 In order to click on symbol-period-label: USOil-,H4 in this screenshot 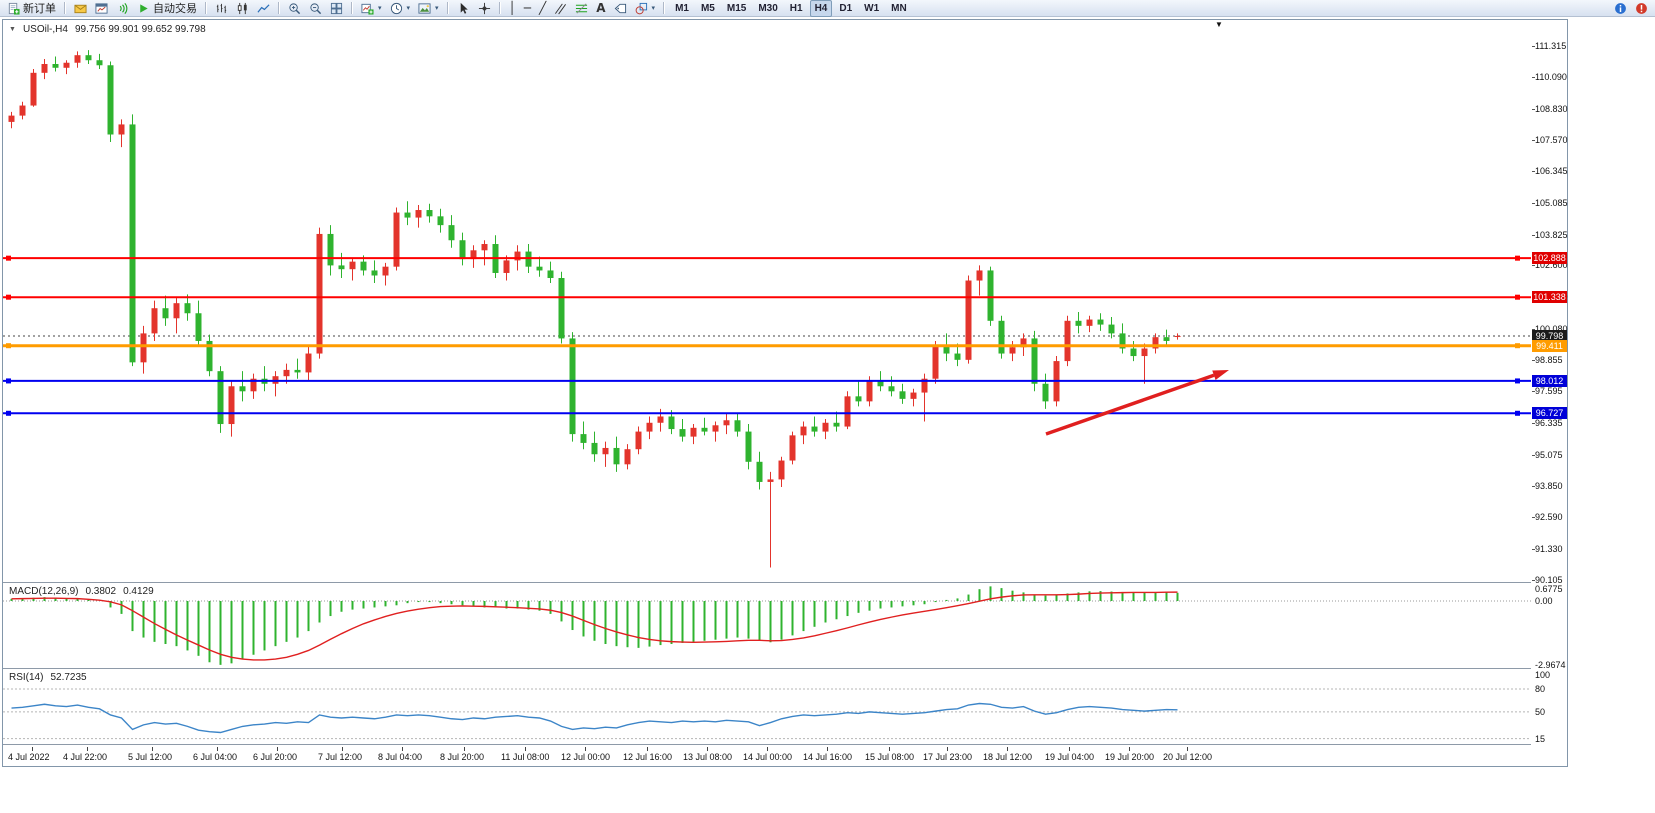, I will do `click(45, 29)`.